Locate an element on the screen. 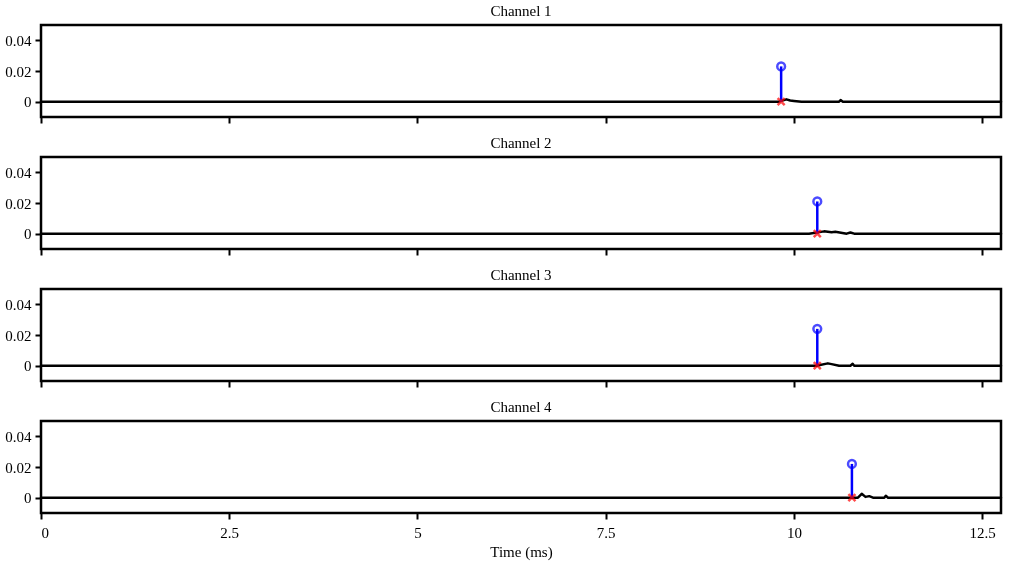 The image size is (1017, 587). x-tick-label: 5 is located at coordinates (418, 532).